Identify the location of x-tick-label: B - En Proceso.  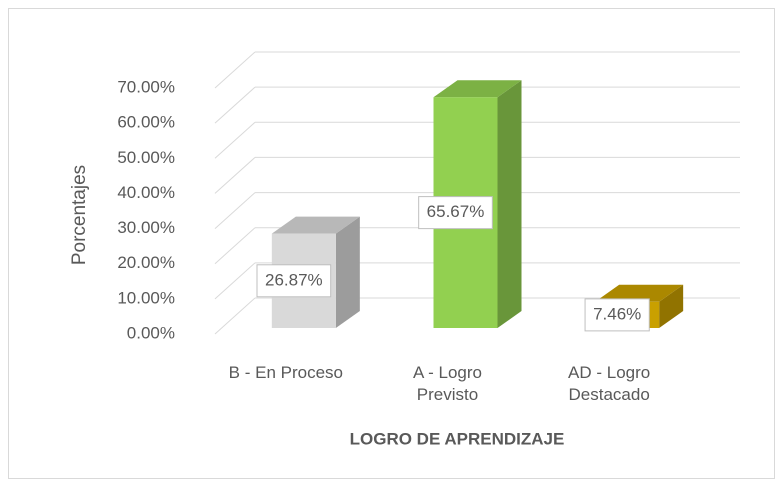
(285, 372).